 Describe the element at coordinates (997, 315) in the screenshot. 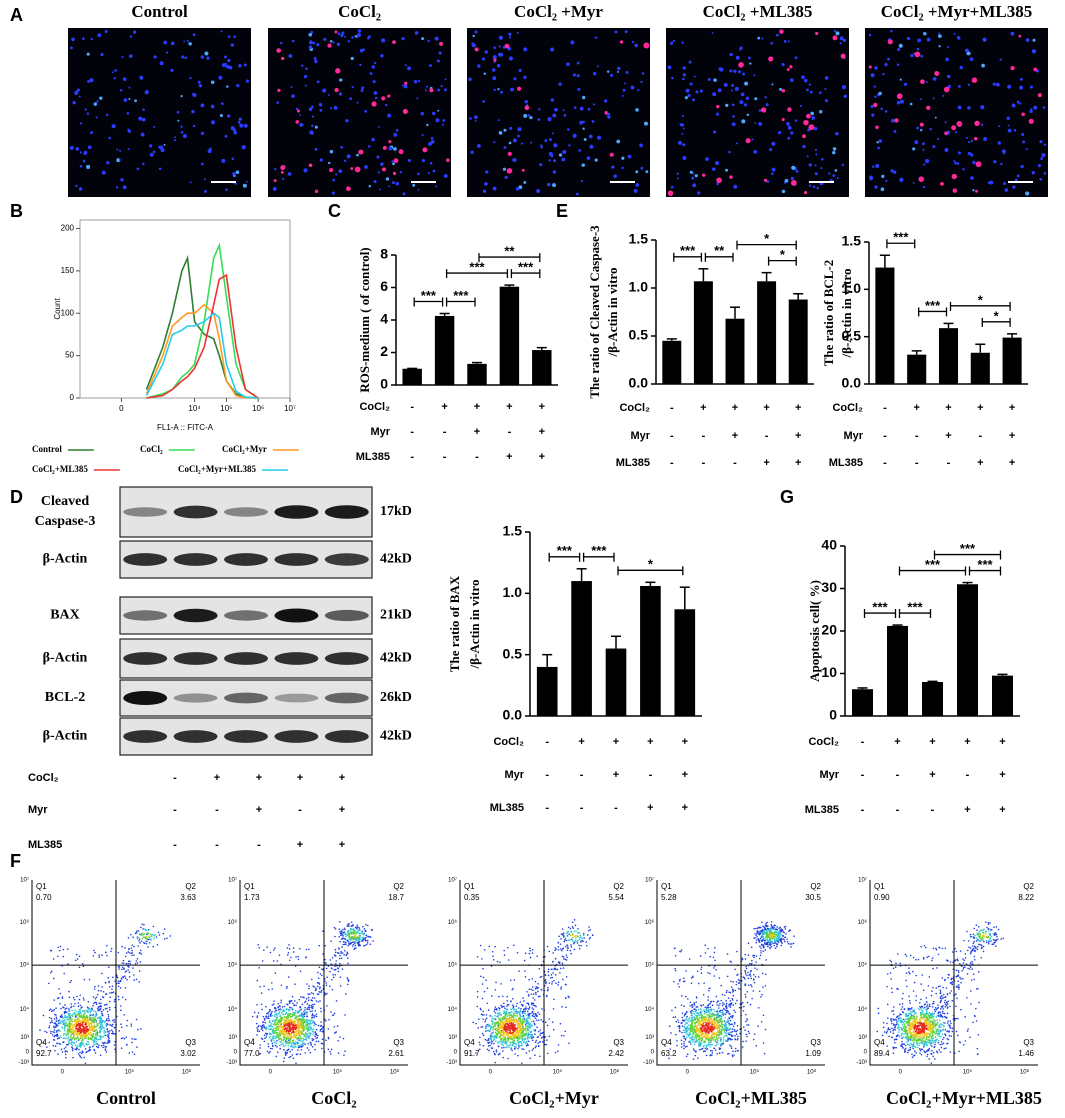

I see `significance-label: *` at that location.